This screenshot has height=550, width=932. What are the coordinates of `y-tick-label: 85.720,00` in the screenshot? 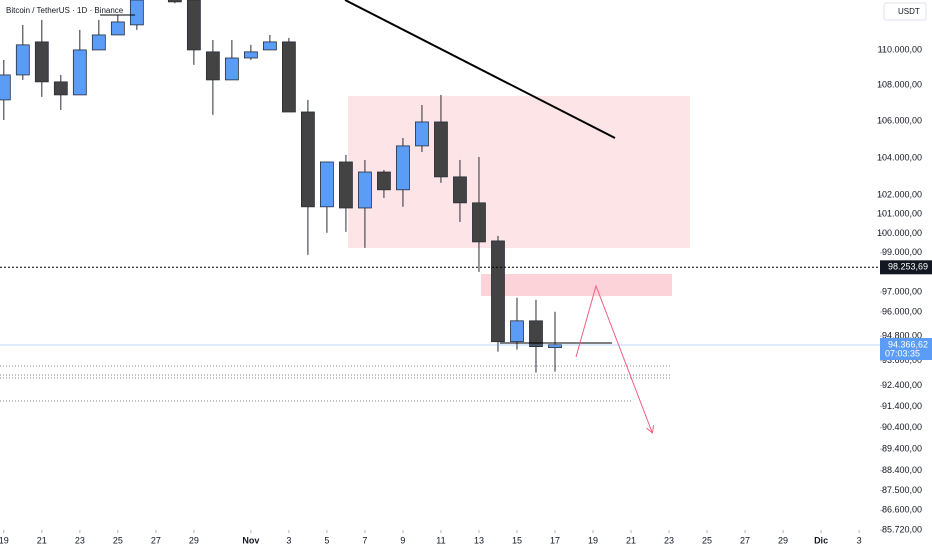 It's located at (902, 529).